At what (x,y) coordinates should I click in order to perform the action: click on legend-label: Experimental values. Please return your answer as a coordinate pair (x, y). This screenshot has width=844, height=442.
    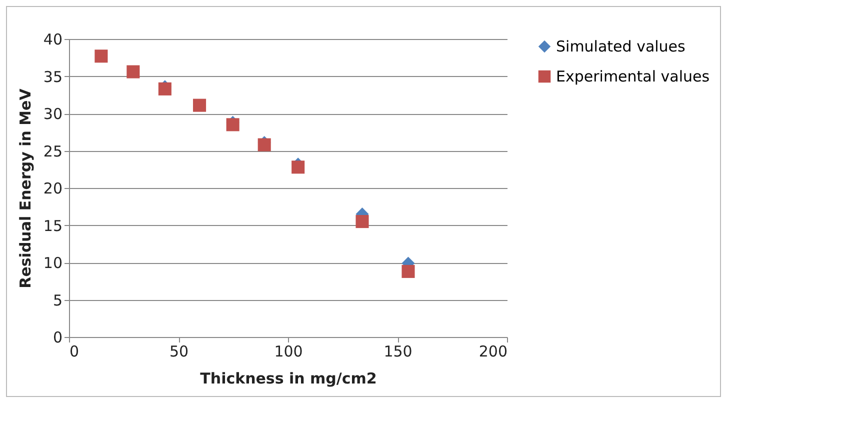
    Looking at the image, I should click on (633, 77).